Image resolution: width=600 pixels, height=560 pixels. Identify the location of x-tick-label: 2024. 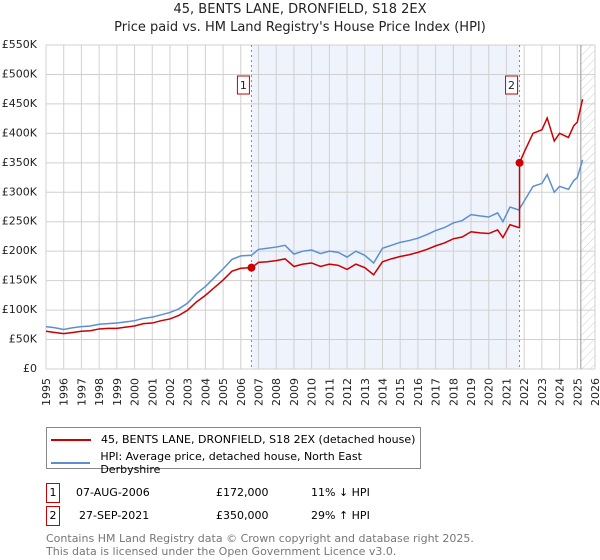
(560, 392).